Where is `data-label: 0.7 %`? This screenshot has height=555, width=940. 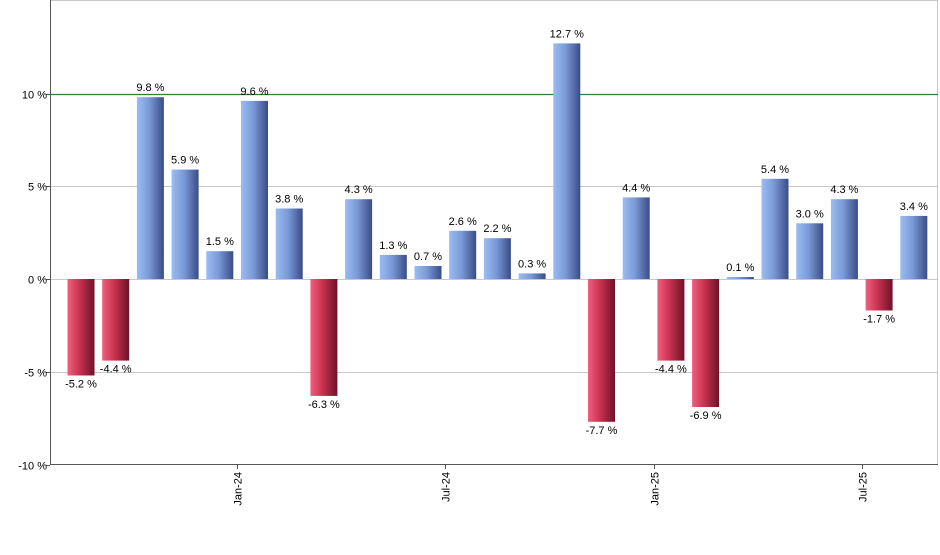
data-label: 0.7 % is located at coordinates (428, 257).